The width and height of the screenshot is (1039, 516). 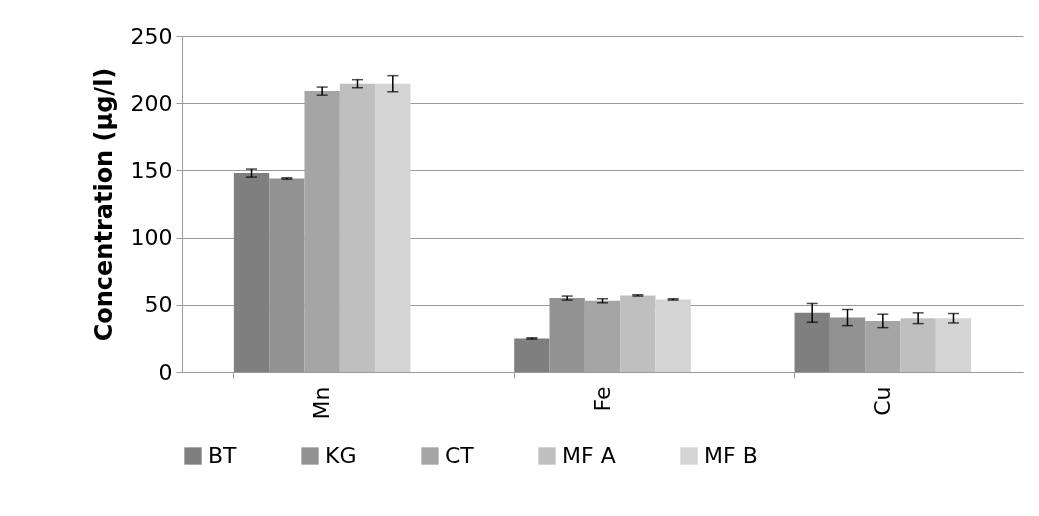 What do you see at coordinates (882, 401) in the screenshot?
I see `x-tick-label: Cu` at bounding box center [882, 401].